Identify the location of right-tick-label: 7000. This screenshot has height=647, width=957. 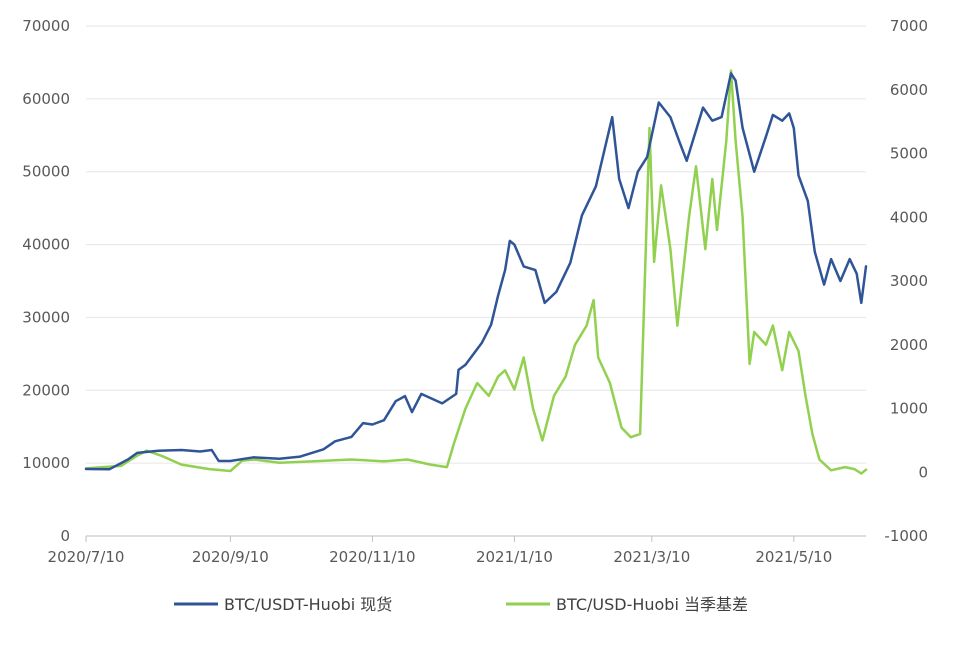
(909, 26).